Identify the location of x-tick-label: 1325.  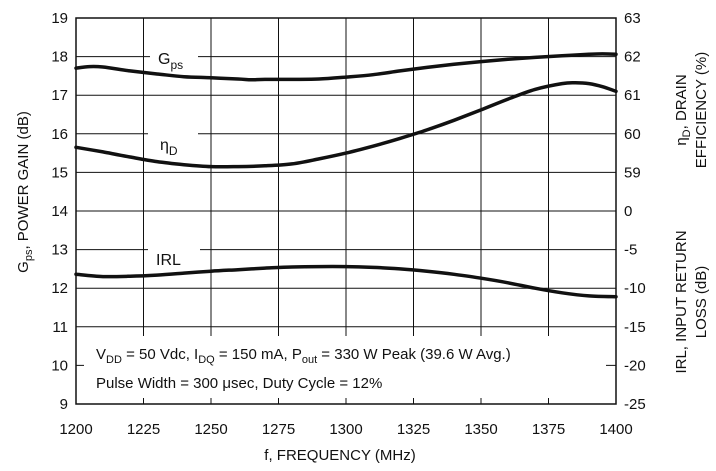
(413, 429).